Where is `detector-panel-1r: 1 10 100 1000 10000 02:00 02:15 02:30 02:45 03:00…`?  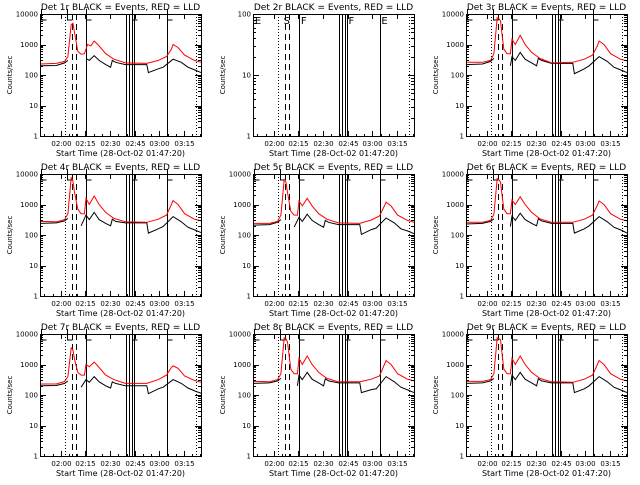 detector-panel-1r: 1 10 100 1000 10000 02:00 02:15 02:30 02:45 03:00… is located at coordinates (106, 80).